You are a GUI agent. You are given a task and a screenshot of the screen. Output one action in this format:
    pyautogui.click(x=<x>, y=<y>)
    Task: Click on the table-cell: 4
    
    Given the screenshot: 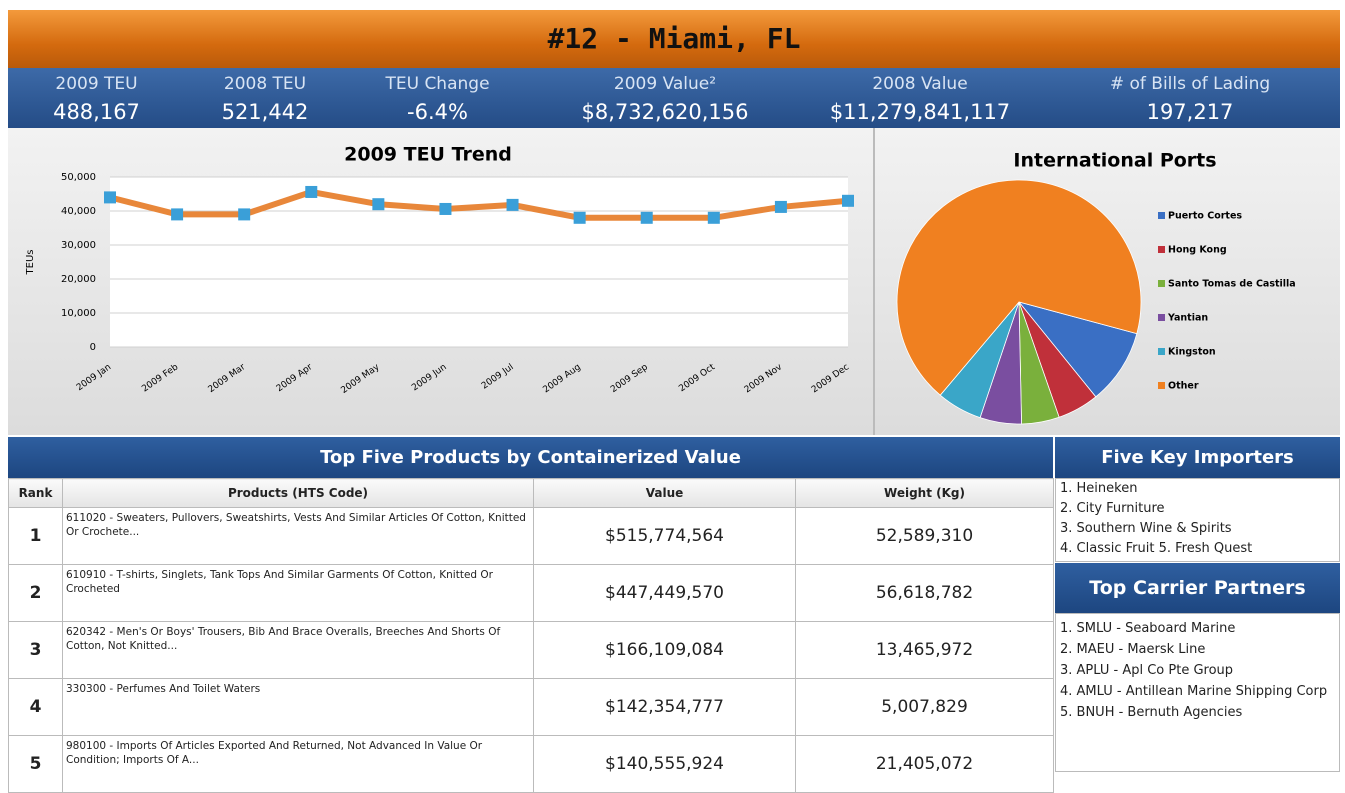 What is the action you would take?
    pyautogui.click(x=35, y=707)
    